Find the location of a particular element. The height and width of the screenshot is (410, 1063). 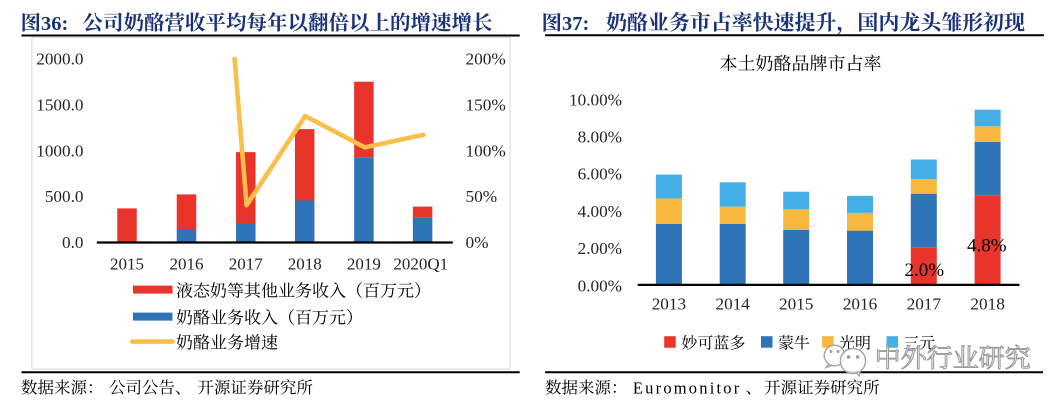

svg-text: 2.0% is located at coordinates (925, 270).